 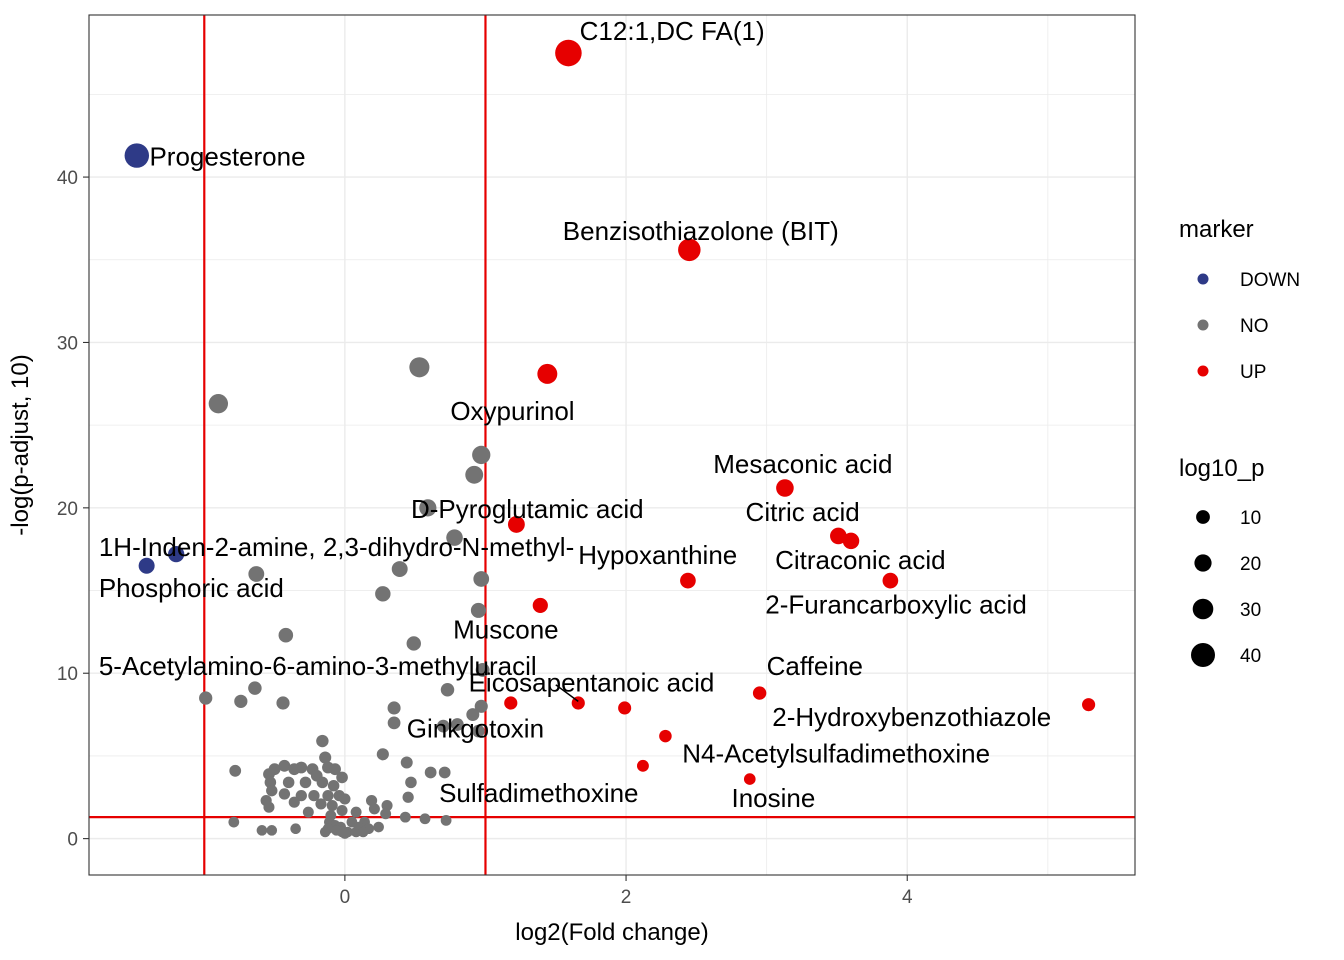 What do you see at coordinates (701, 231) in the screenshot?
I see `point-label: Benzisothiazolone (BIT)` at bounding box center [701, 231].